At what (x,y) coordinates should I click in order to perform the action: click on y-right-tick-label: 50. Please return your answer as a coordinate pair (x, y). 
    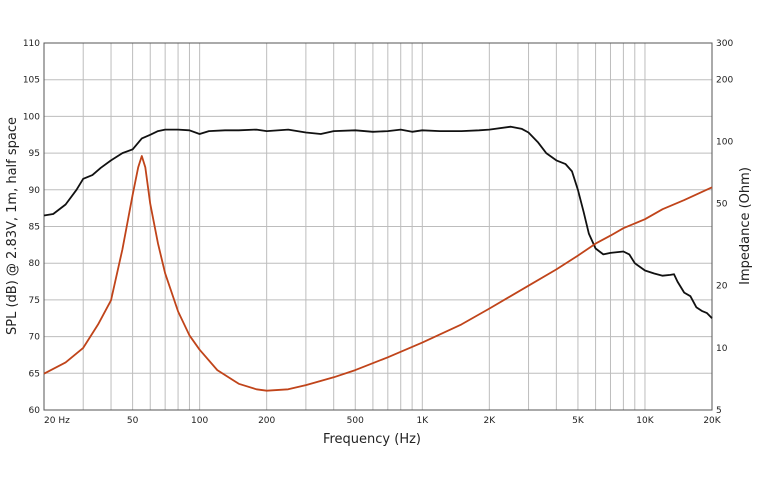
    Looking at the image, I should click on (722, 205).